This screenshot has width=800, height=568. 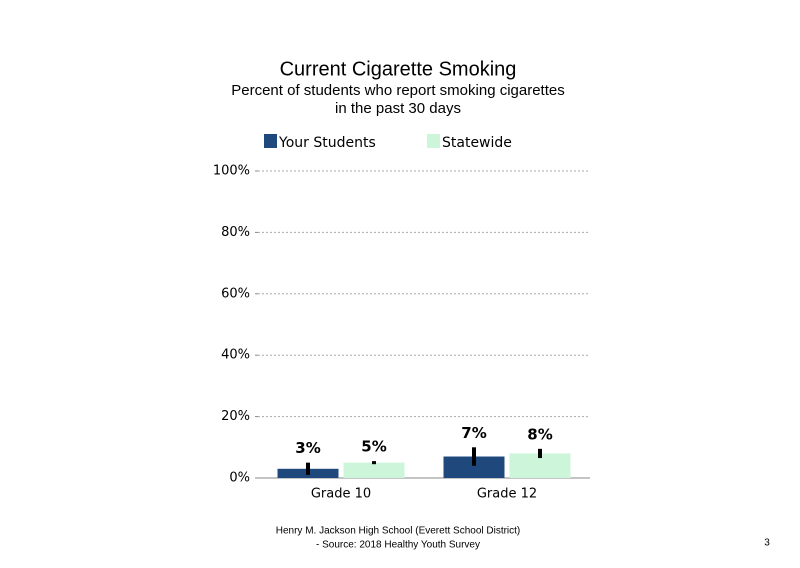 I want to click on y-tick-label: 80%, so click(x=235, y=232).